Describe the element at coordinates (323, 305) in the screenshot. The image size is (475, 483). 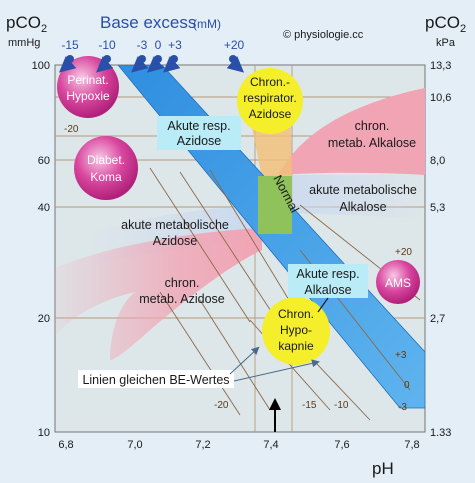
I see `alkalosis-pointer` at that location.